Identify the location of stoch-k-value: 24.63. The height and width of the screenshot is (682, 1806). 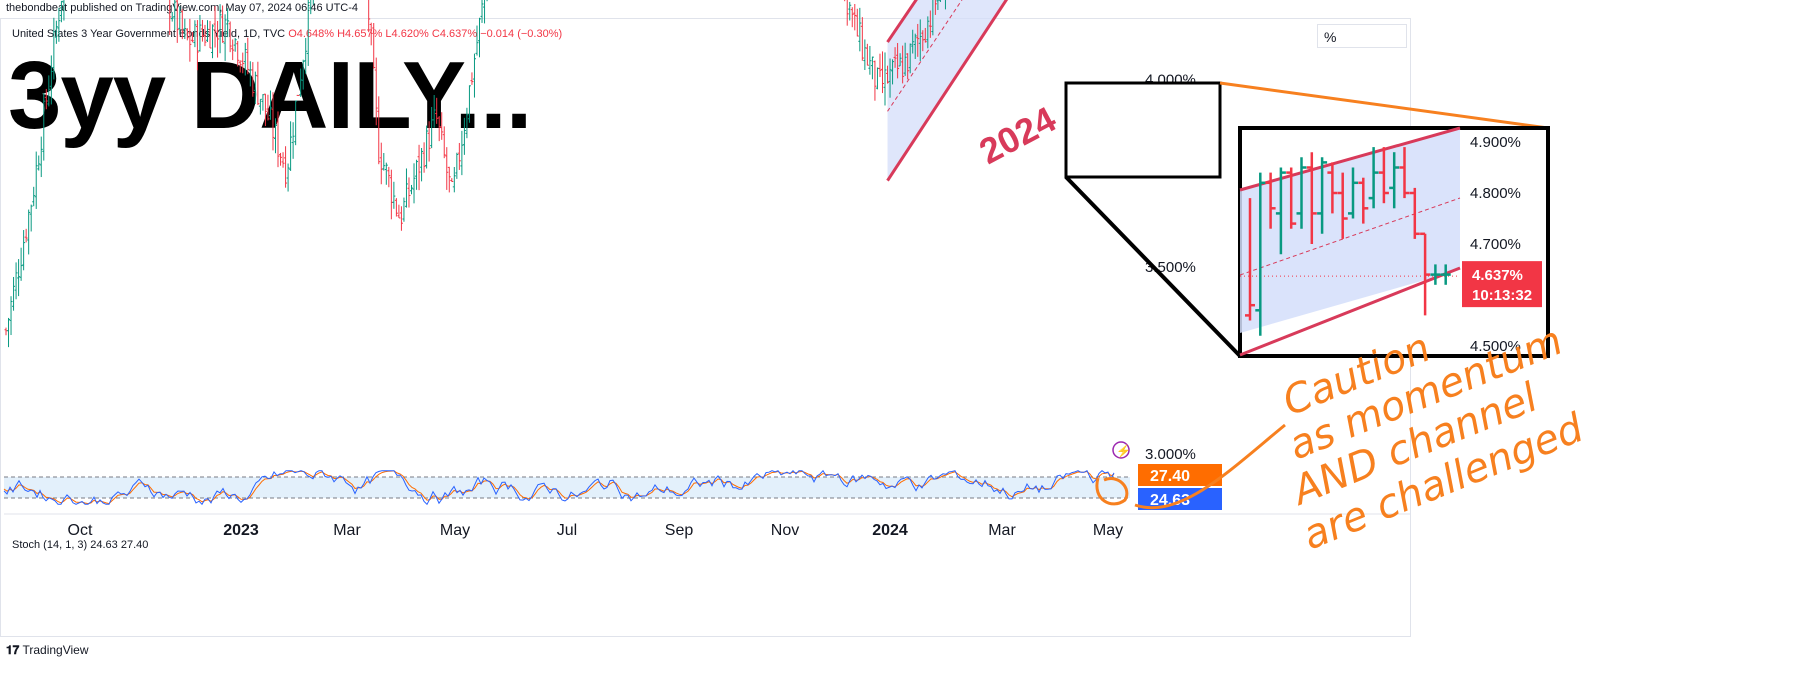
(1170, 500).